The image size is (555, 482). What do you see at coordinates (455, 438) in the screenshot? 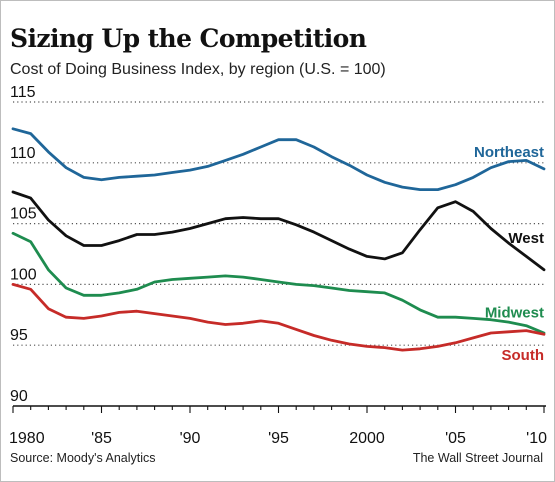
I see `x-tick-label-2005: '05` at bounding box center [455, 438].